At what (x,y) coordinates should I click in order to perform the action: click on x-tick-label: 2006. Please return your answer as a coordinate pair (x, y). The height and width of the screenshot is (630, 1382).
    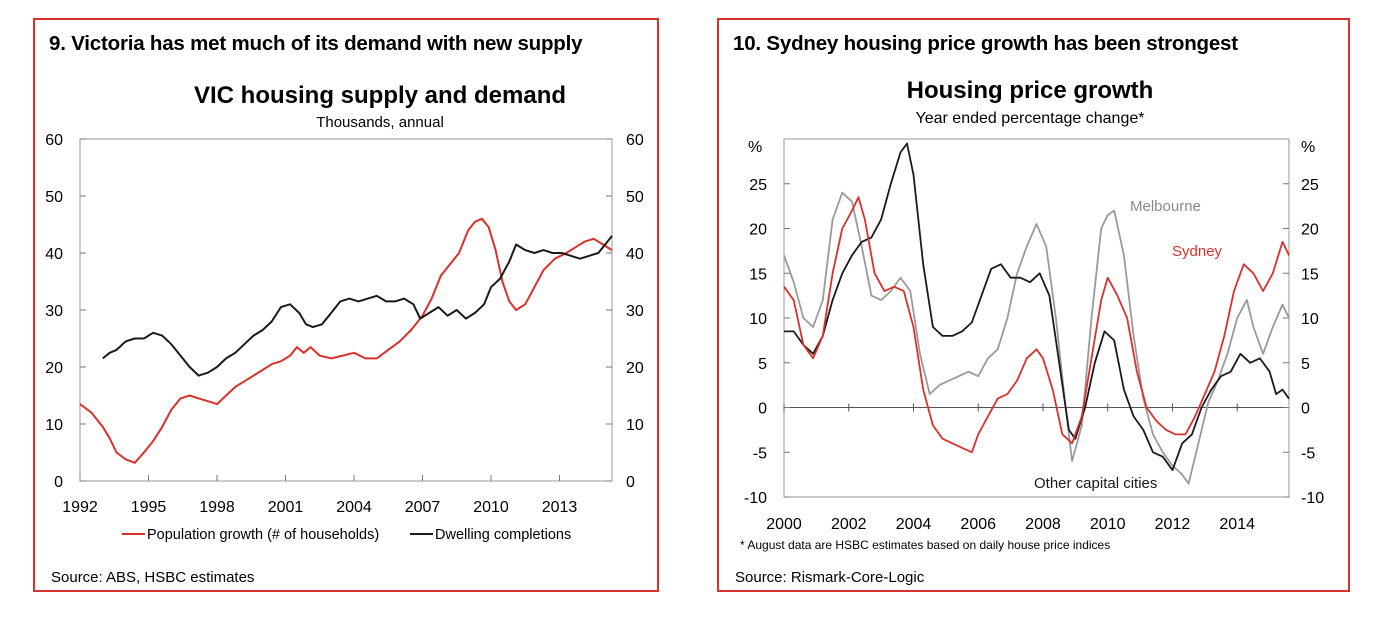
    Looking at the image, I should click on (978, 524).